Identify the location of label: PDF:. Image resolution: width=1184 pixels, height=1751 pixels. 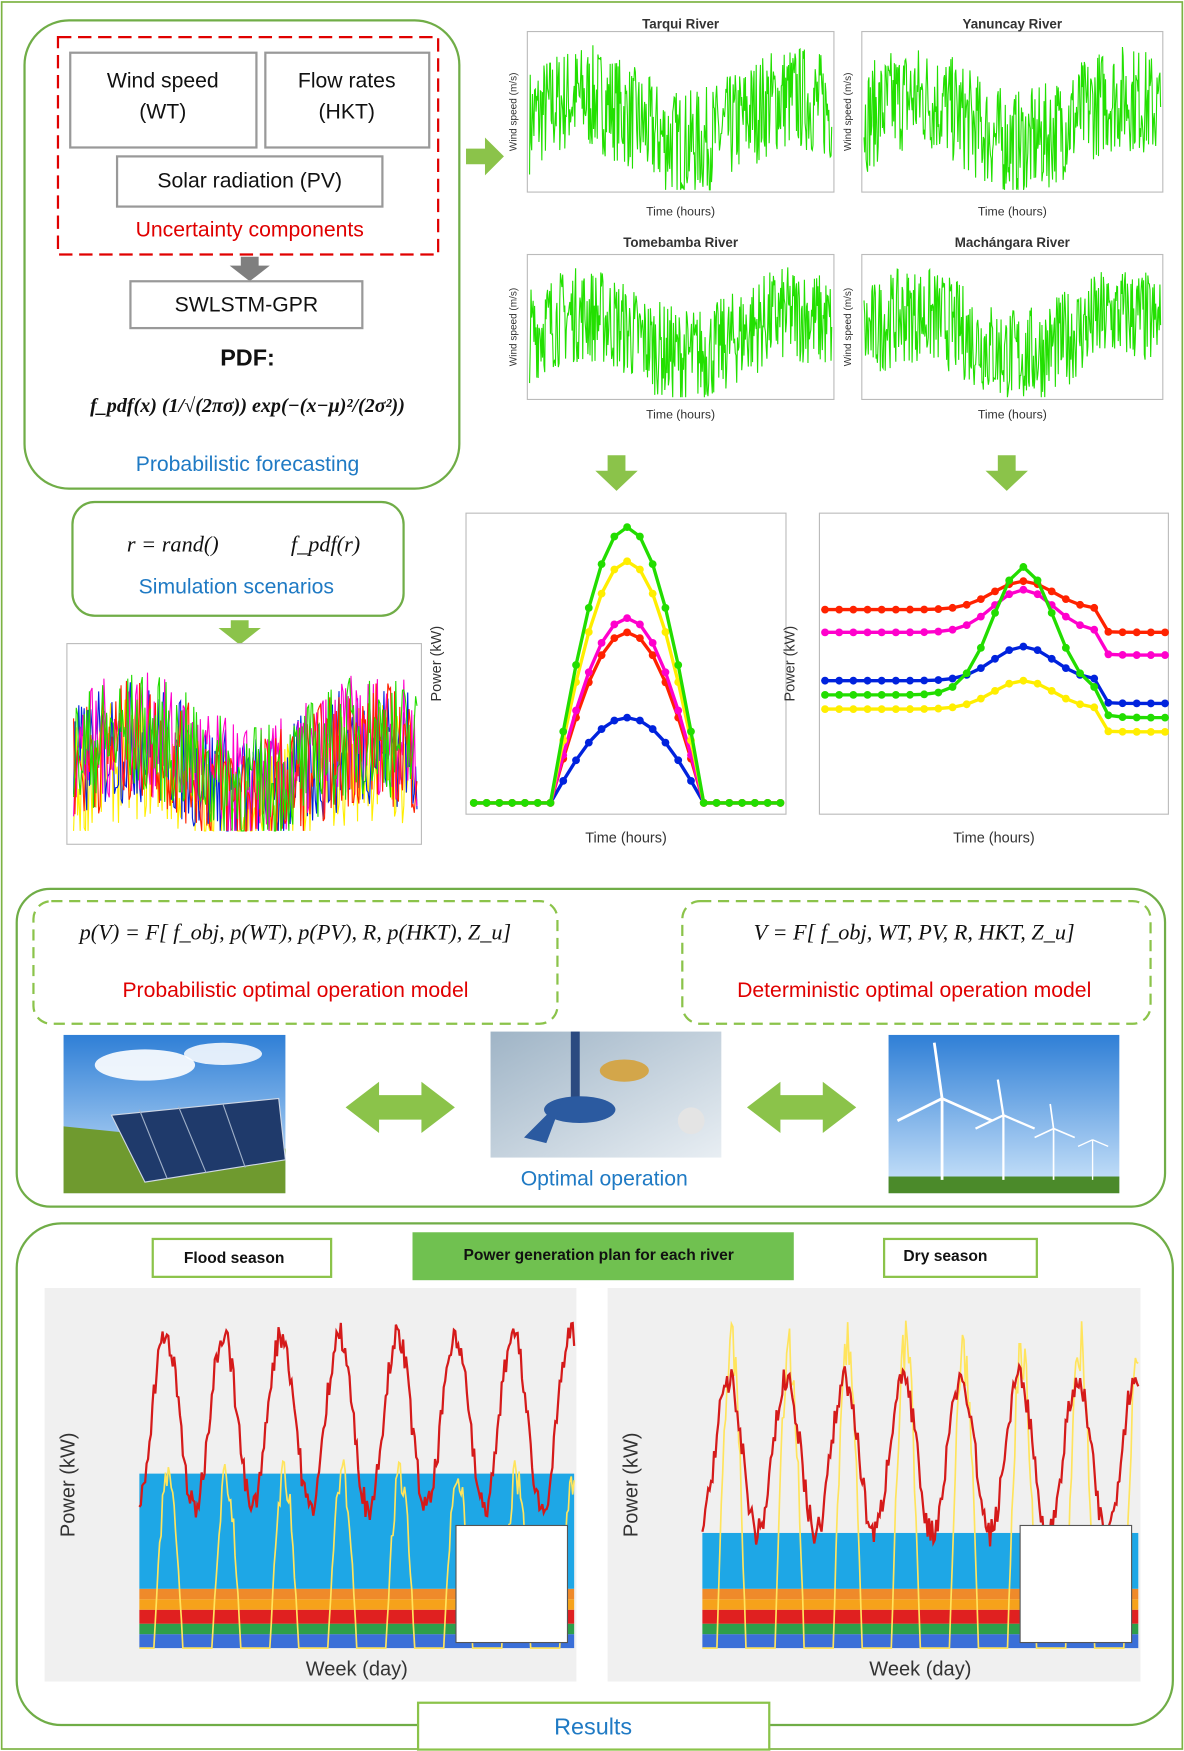
(247, 357).